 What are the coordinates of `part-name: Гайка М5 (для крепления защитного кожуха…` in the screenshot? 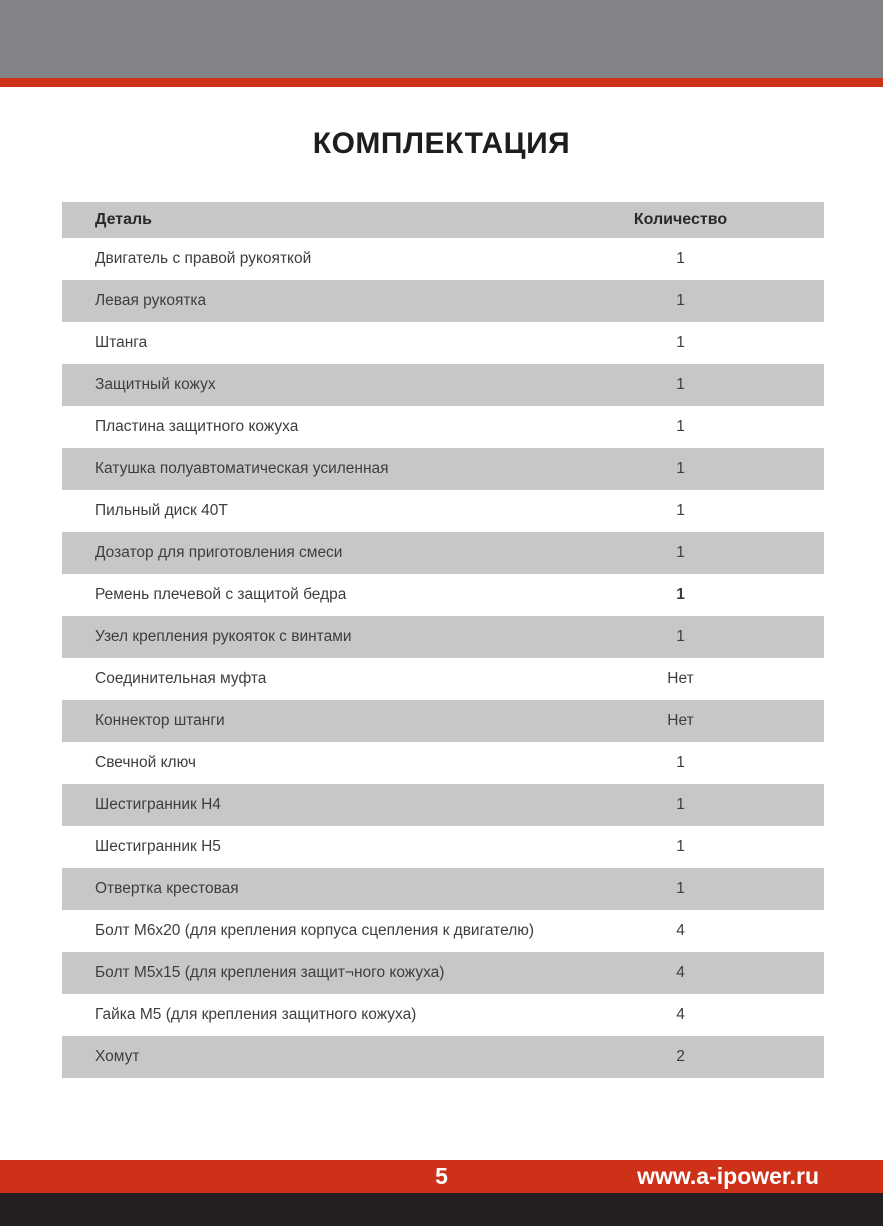 It's located at (256, 1014).